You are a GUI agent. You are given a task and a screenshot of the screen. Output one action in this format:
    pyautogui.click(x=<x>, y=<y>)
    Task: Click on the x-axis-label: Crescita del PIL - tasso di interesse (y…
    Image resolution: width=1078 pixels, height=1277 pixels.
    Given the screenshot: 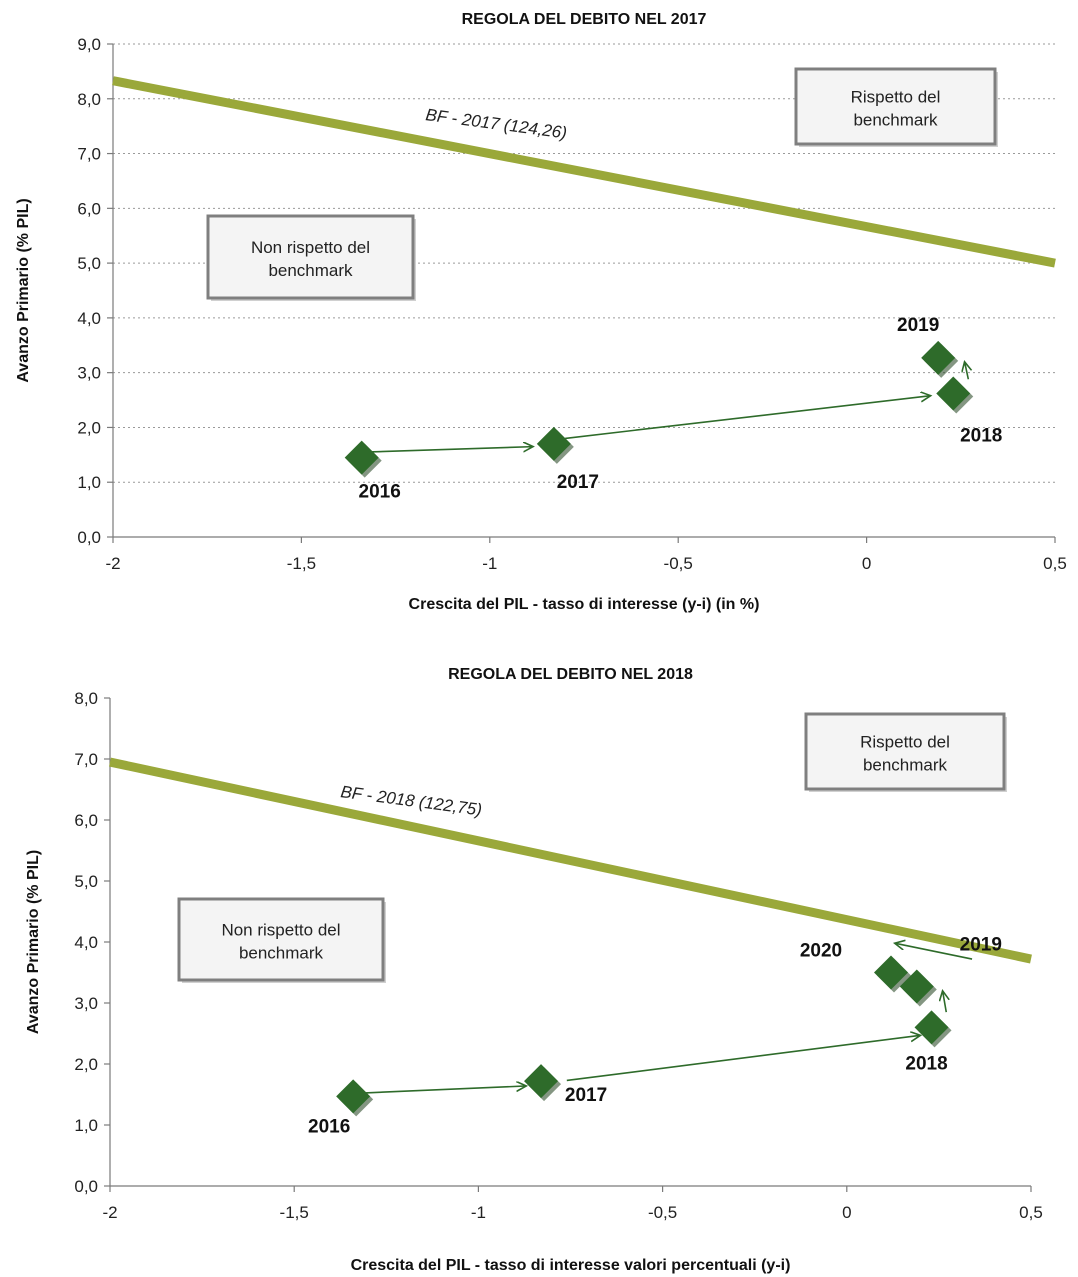 What is the action you would take?
    pyautogui.click(x=584, y=604)
    